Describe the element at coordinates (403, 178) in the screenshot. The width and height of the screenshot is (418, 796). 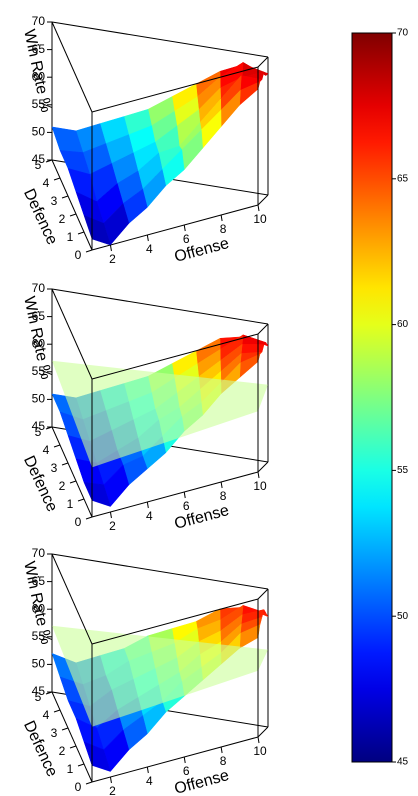
I see `colorbar-tick-label: 65` at that location.